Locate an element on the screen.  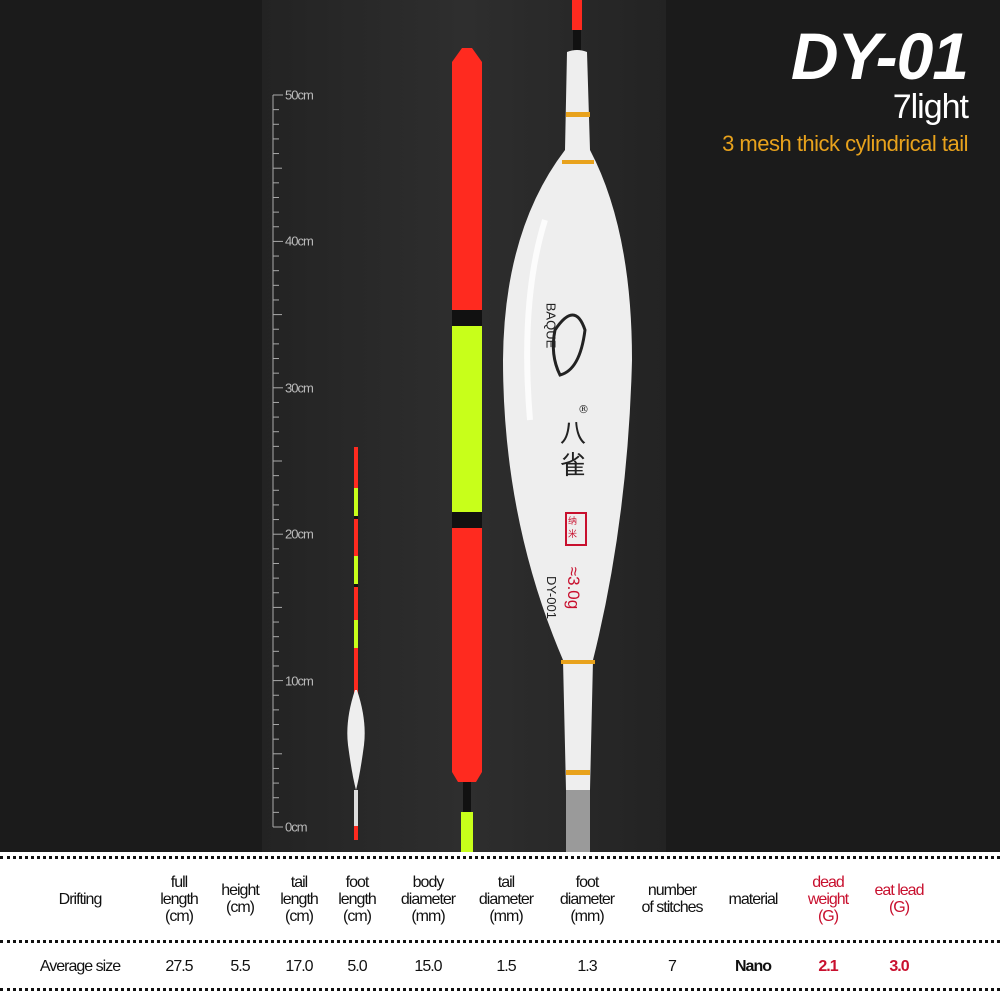
table-cell: Nano is located at coordinates (753, 966).